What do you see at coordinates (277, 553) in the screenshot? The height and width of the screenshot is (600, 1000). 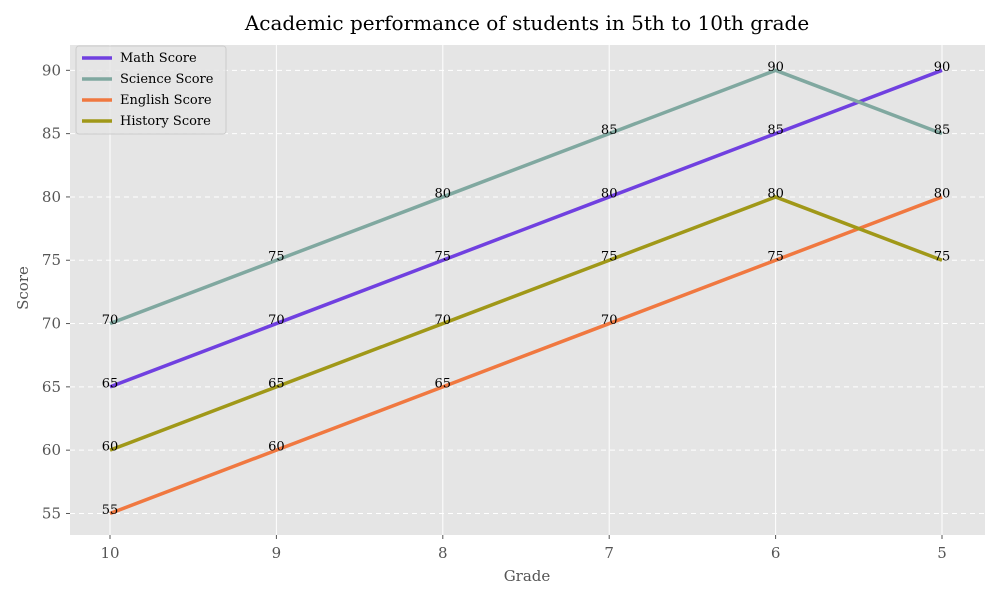 I see `x-tick-label: 9` at bounding box center [277, 553].